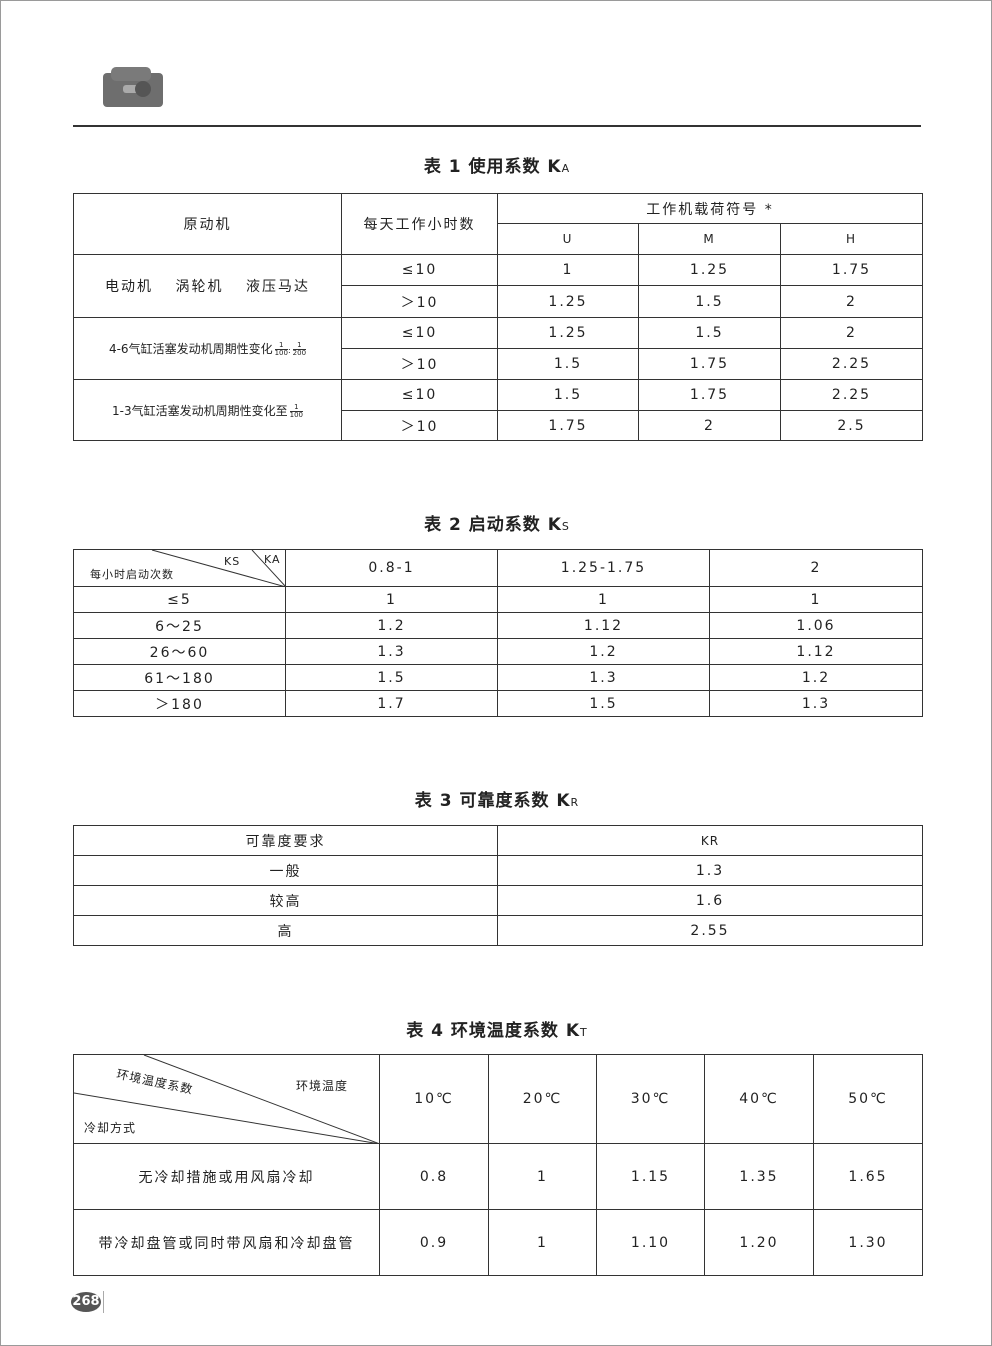 The width and height of the screenshot is (992, 1346). What do you see at coordinates (226, 1242) in the screenshot?
I see `cell: 带冷却盘管或同时带风扇和冷却盘管` at bounding box center [226, 1242].